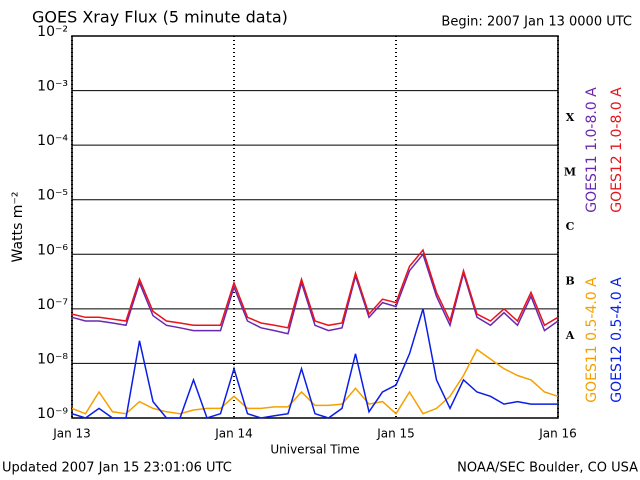 The width and height of the screenshot is (640, 480). Describe the element at coordinates (52, 305) in the screenshot. I see `y-tick-label: 10⁻⁷` at that location.